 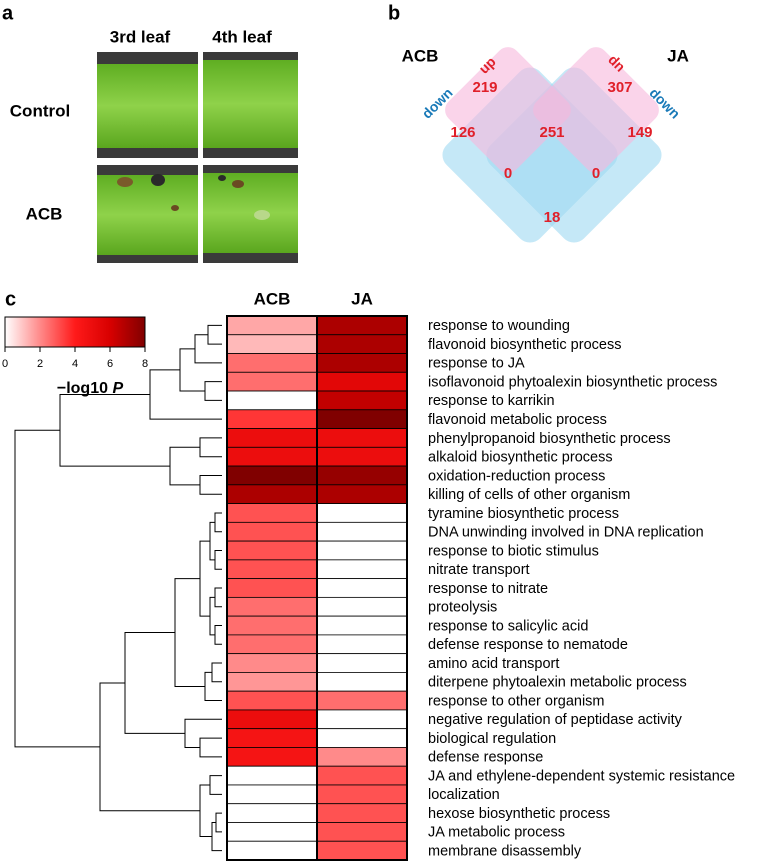 I want to click on region-count: 18, so click(x=552, y=217).